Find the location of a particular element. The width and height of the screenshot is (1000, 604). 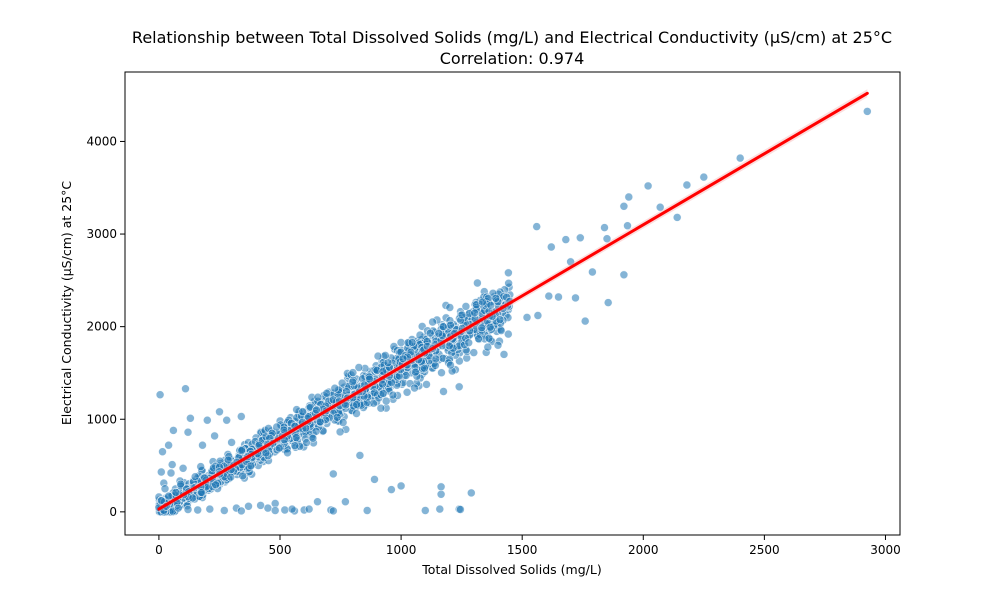

y-tick-label: 4000 is located at coordinates (101, 141).